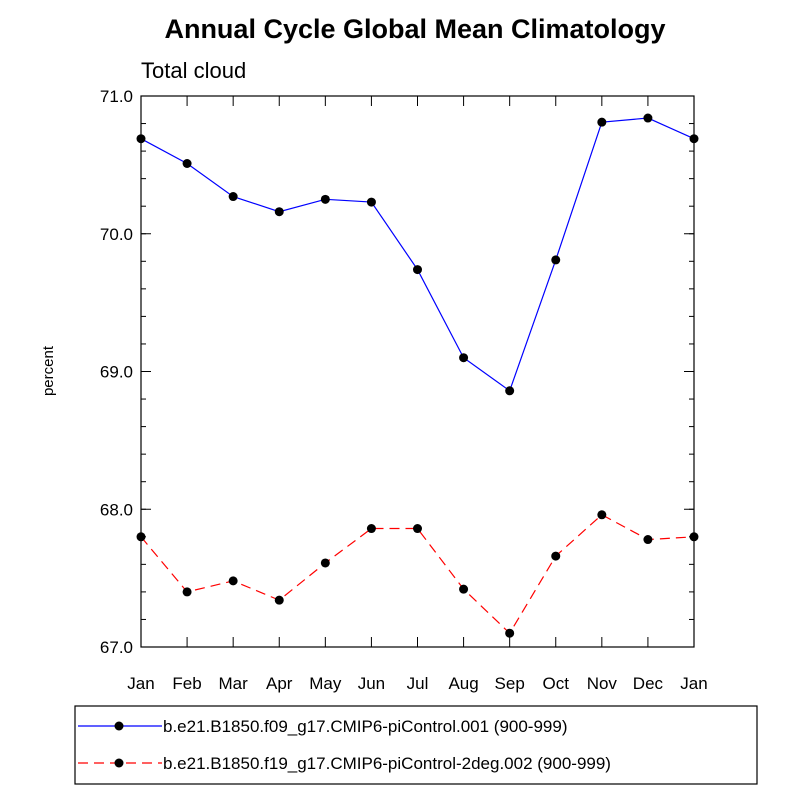  Describe the element at coordinates (193, 70) in the screenshot. I see `chart-subtitle: Total cloud` at that location.